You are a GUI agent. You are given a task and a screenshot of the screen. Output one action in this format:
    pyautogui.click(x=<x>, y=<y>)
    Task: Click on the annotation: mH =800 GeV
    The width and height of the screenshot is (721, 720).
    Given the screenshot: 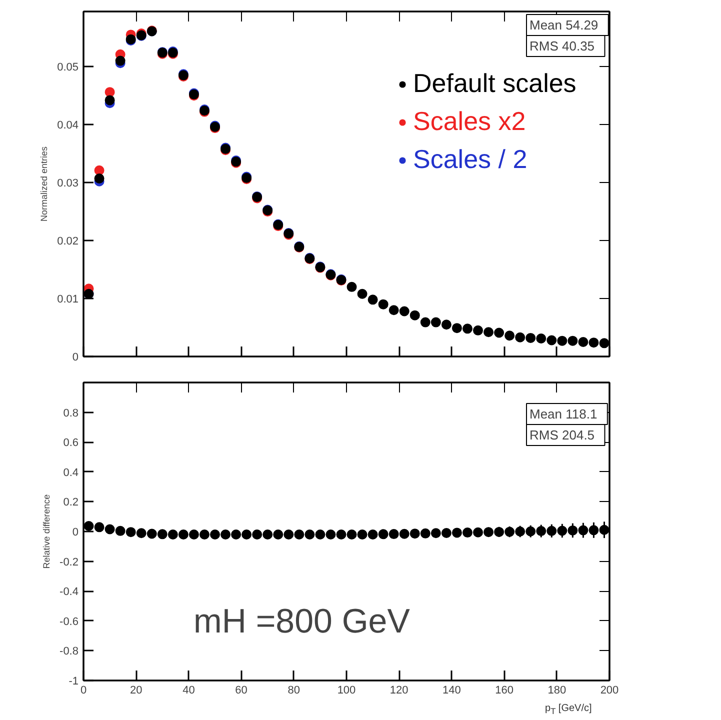 What is the action you would take?
    pyautogui.click(x=302, y=621)
    